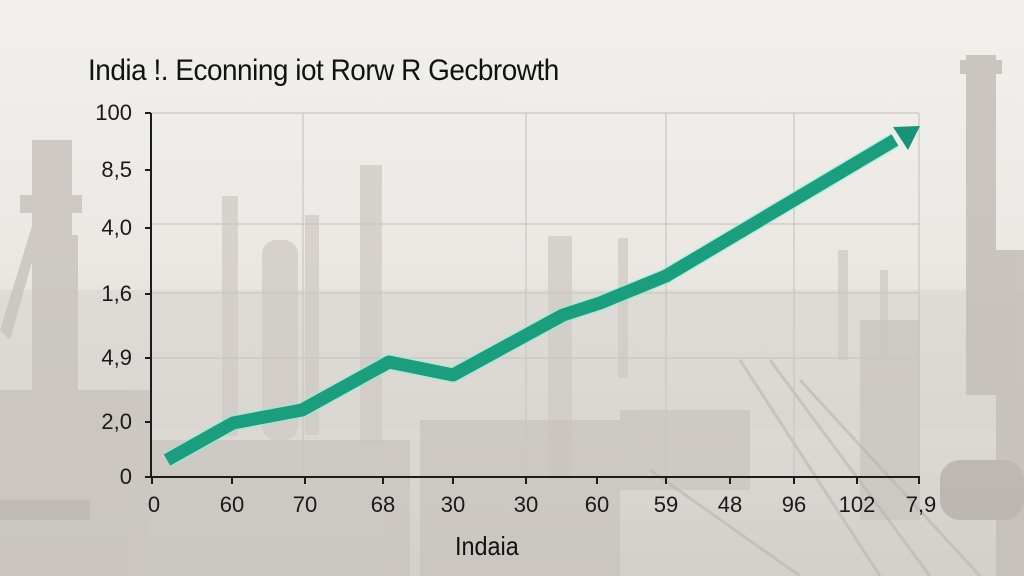  I want to click on x-tick-label: 96, so click(794, 504).